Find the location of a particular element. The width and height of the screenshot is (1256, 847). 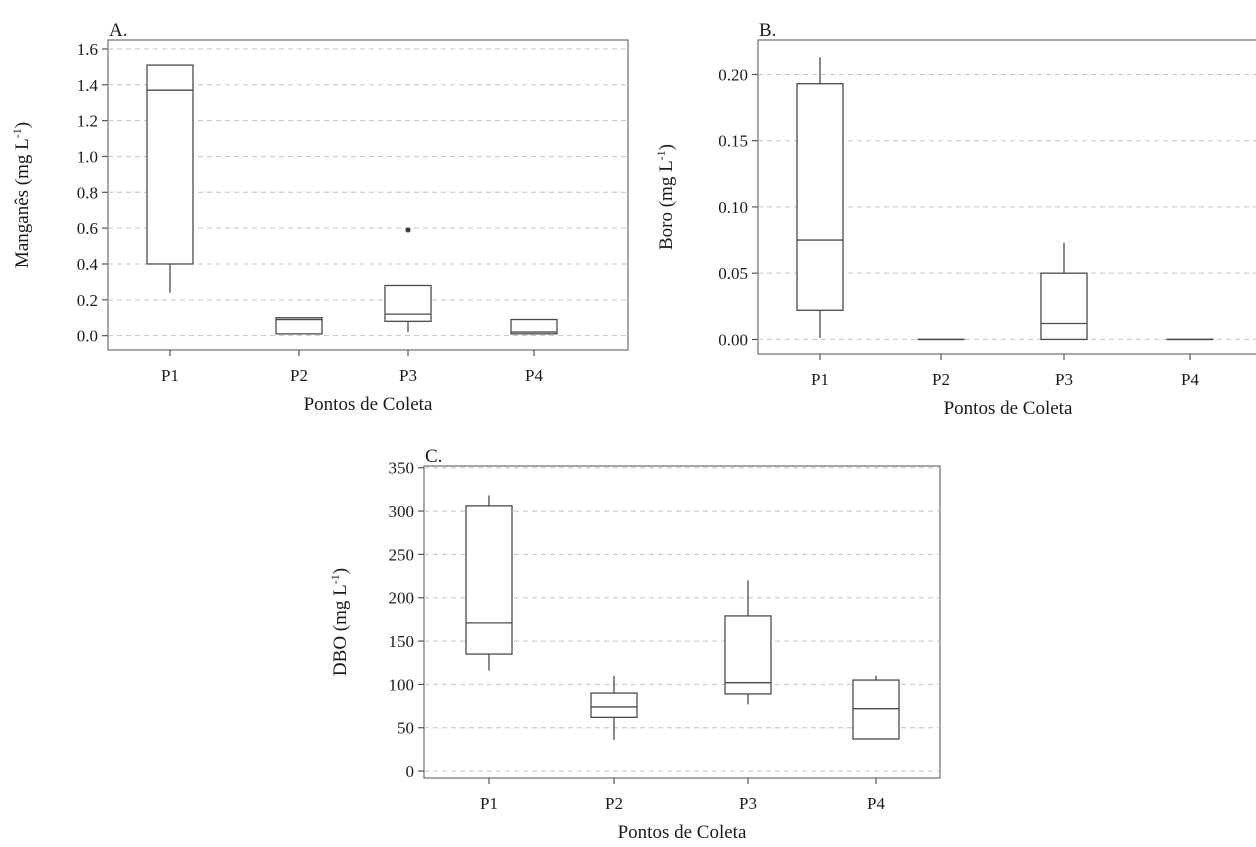

y-axis-title: DBO (mg L-1) is located at coordinates (339, 622).